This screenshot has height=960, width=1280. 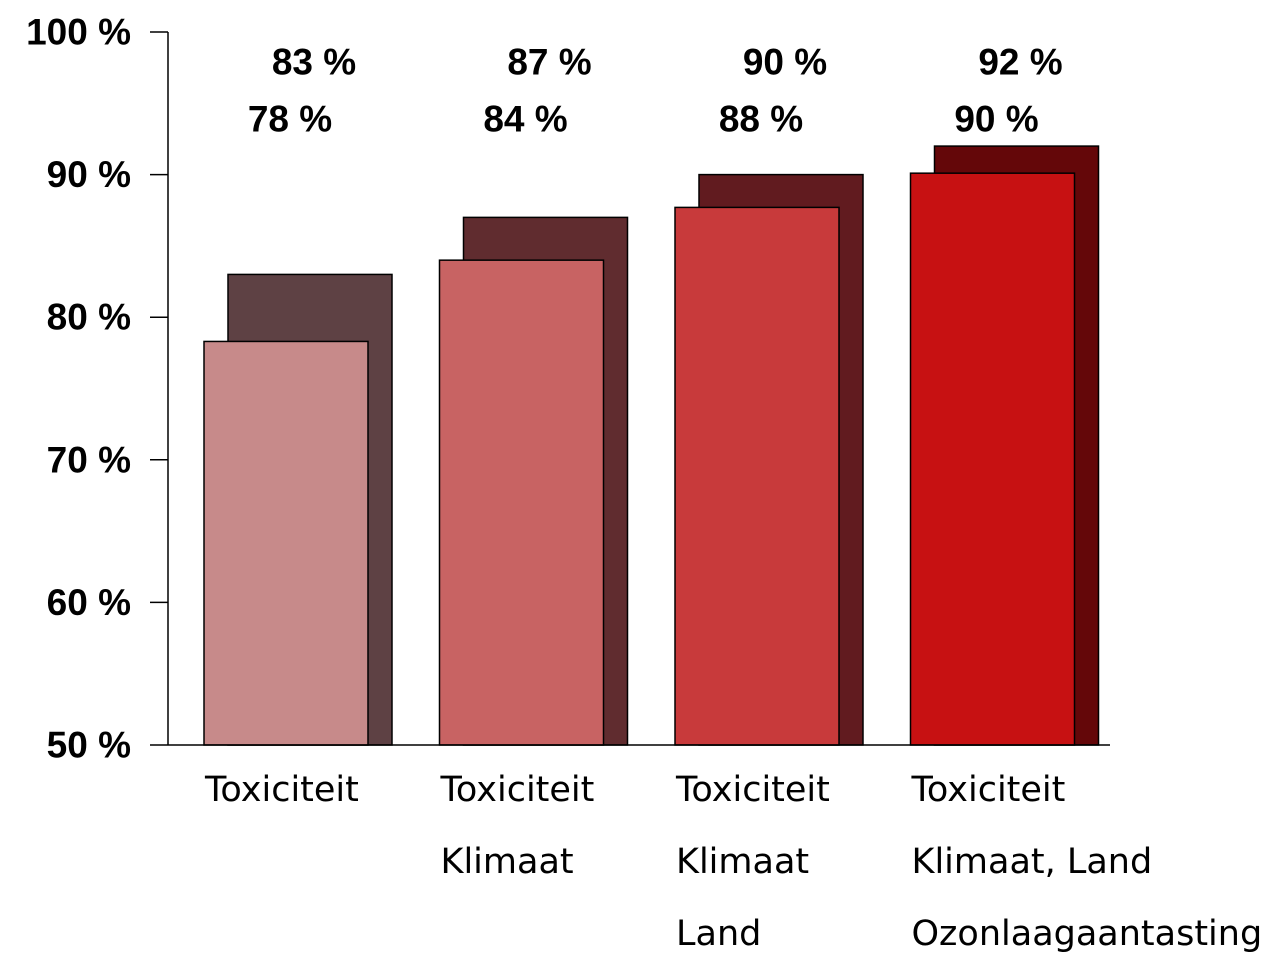 What do you see at coordinates (89, 317) in the screenshot?
I see `y-tick-label: 80 %` at bounding box center [89, 317].